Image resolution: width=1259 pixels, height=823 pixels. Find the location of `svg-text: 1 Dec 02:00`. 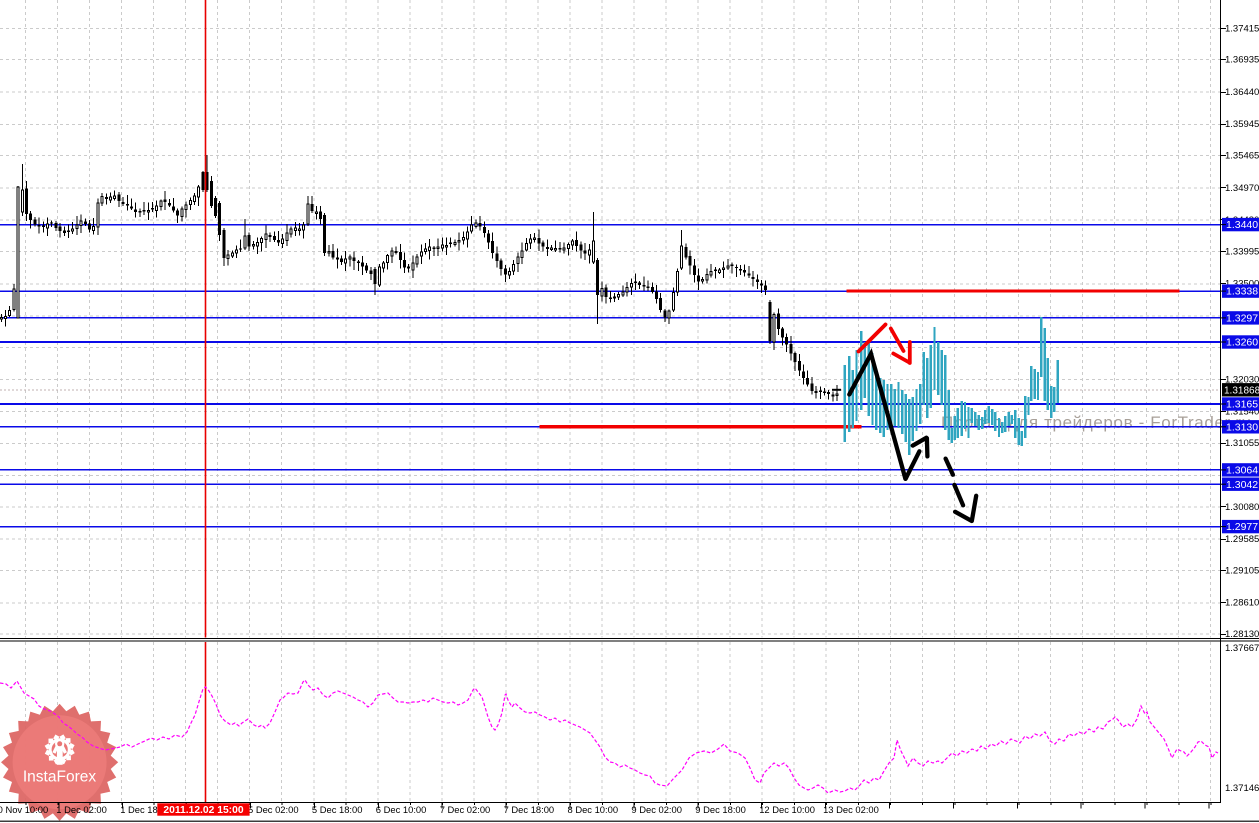

svg-text: 1 Dec 02:00 is located at coordinates (81, 809).